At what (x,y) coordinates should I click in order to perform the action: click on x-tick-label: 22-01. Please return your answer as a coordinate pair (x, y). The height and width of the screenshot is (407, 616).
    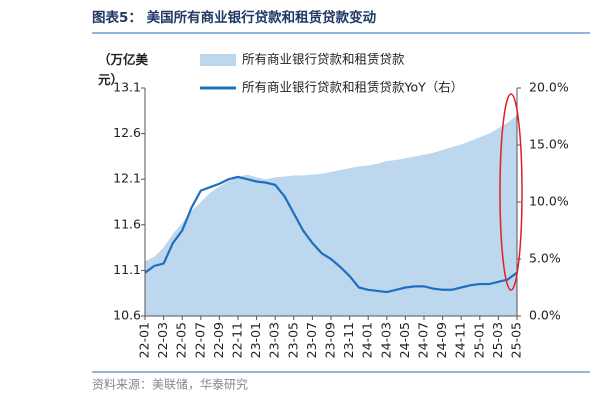
    Looking at the image, I should click on (144, 340).